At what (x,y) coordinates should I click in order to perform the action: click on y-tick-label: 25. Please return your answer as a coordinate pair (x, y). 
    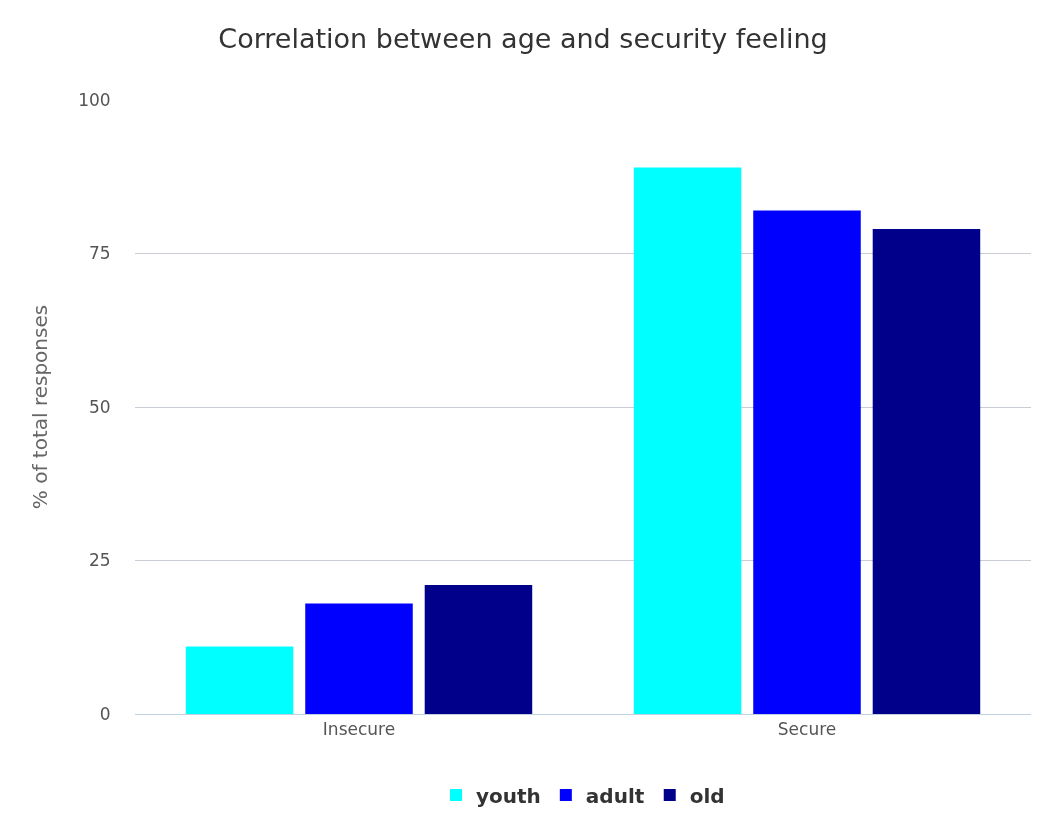
    Looking at the image, I should click on (99, 560).